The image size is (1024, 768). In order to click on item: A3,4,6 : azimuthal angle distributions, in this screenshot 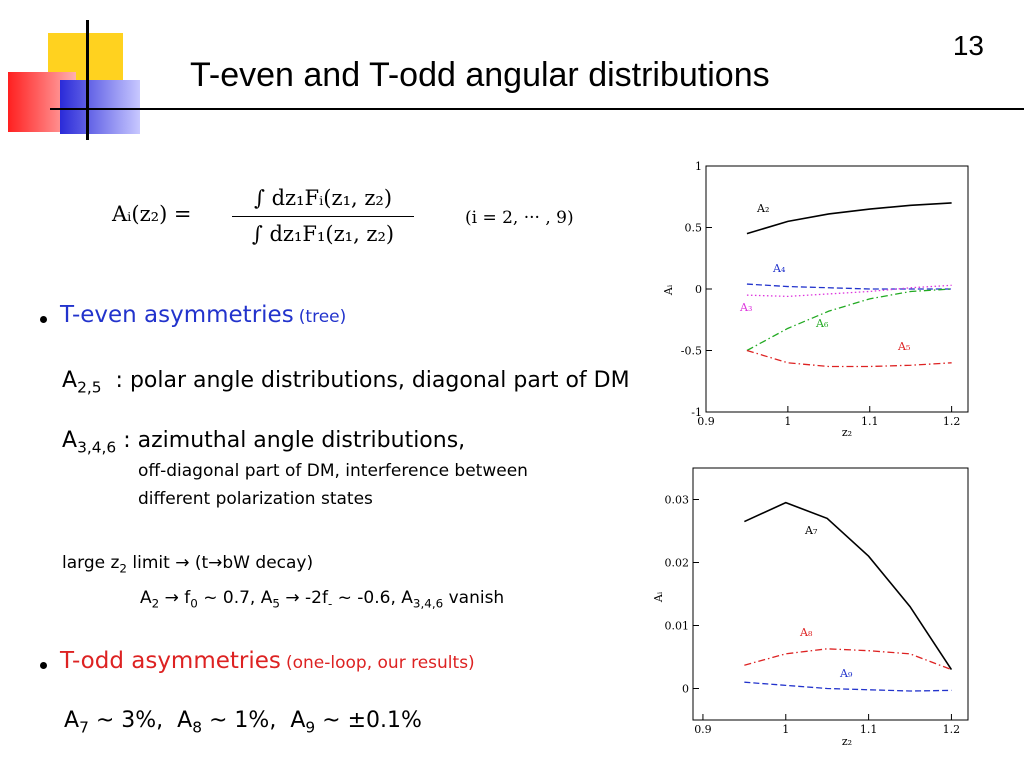, I will do `click(263, 442)`.